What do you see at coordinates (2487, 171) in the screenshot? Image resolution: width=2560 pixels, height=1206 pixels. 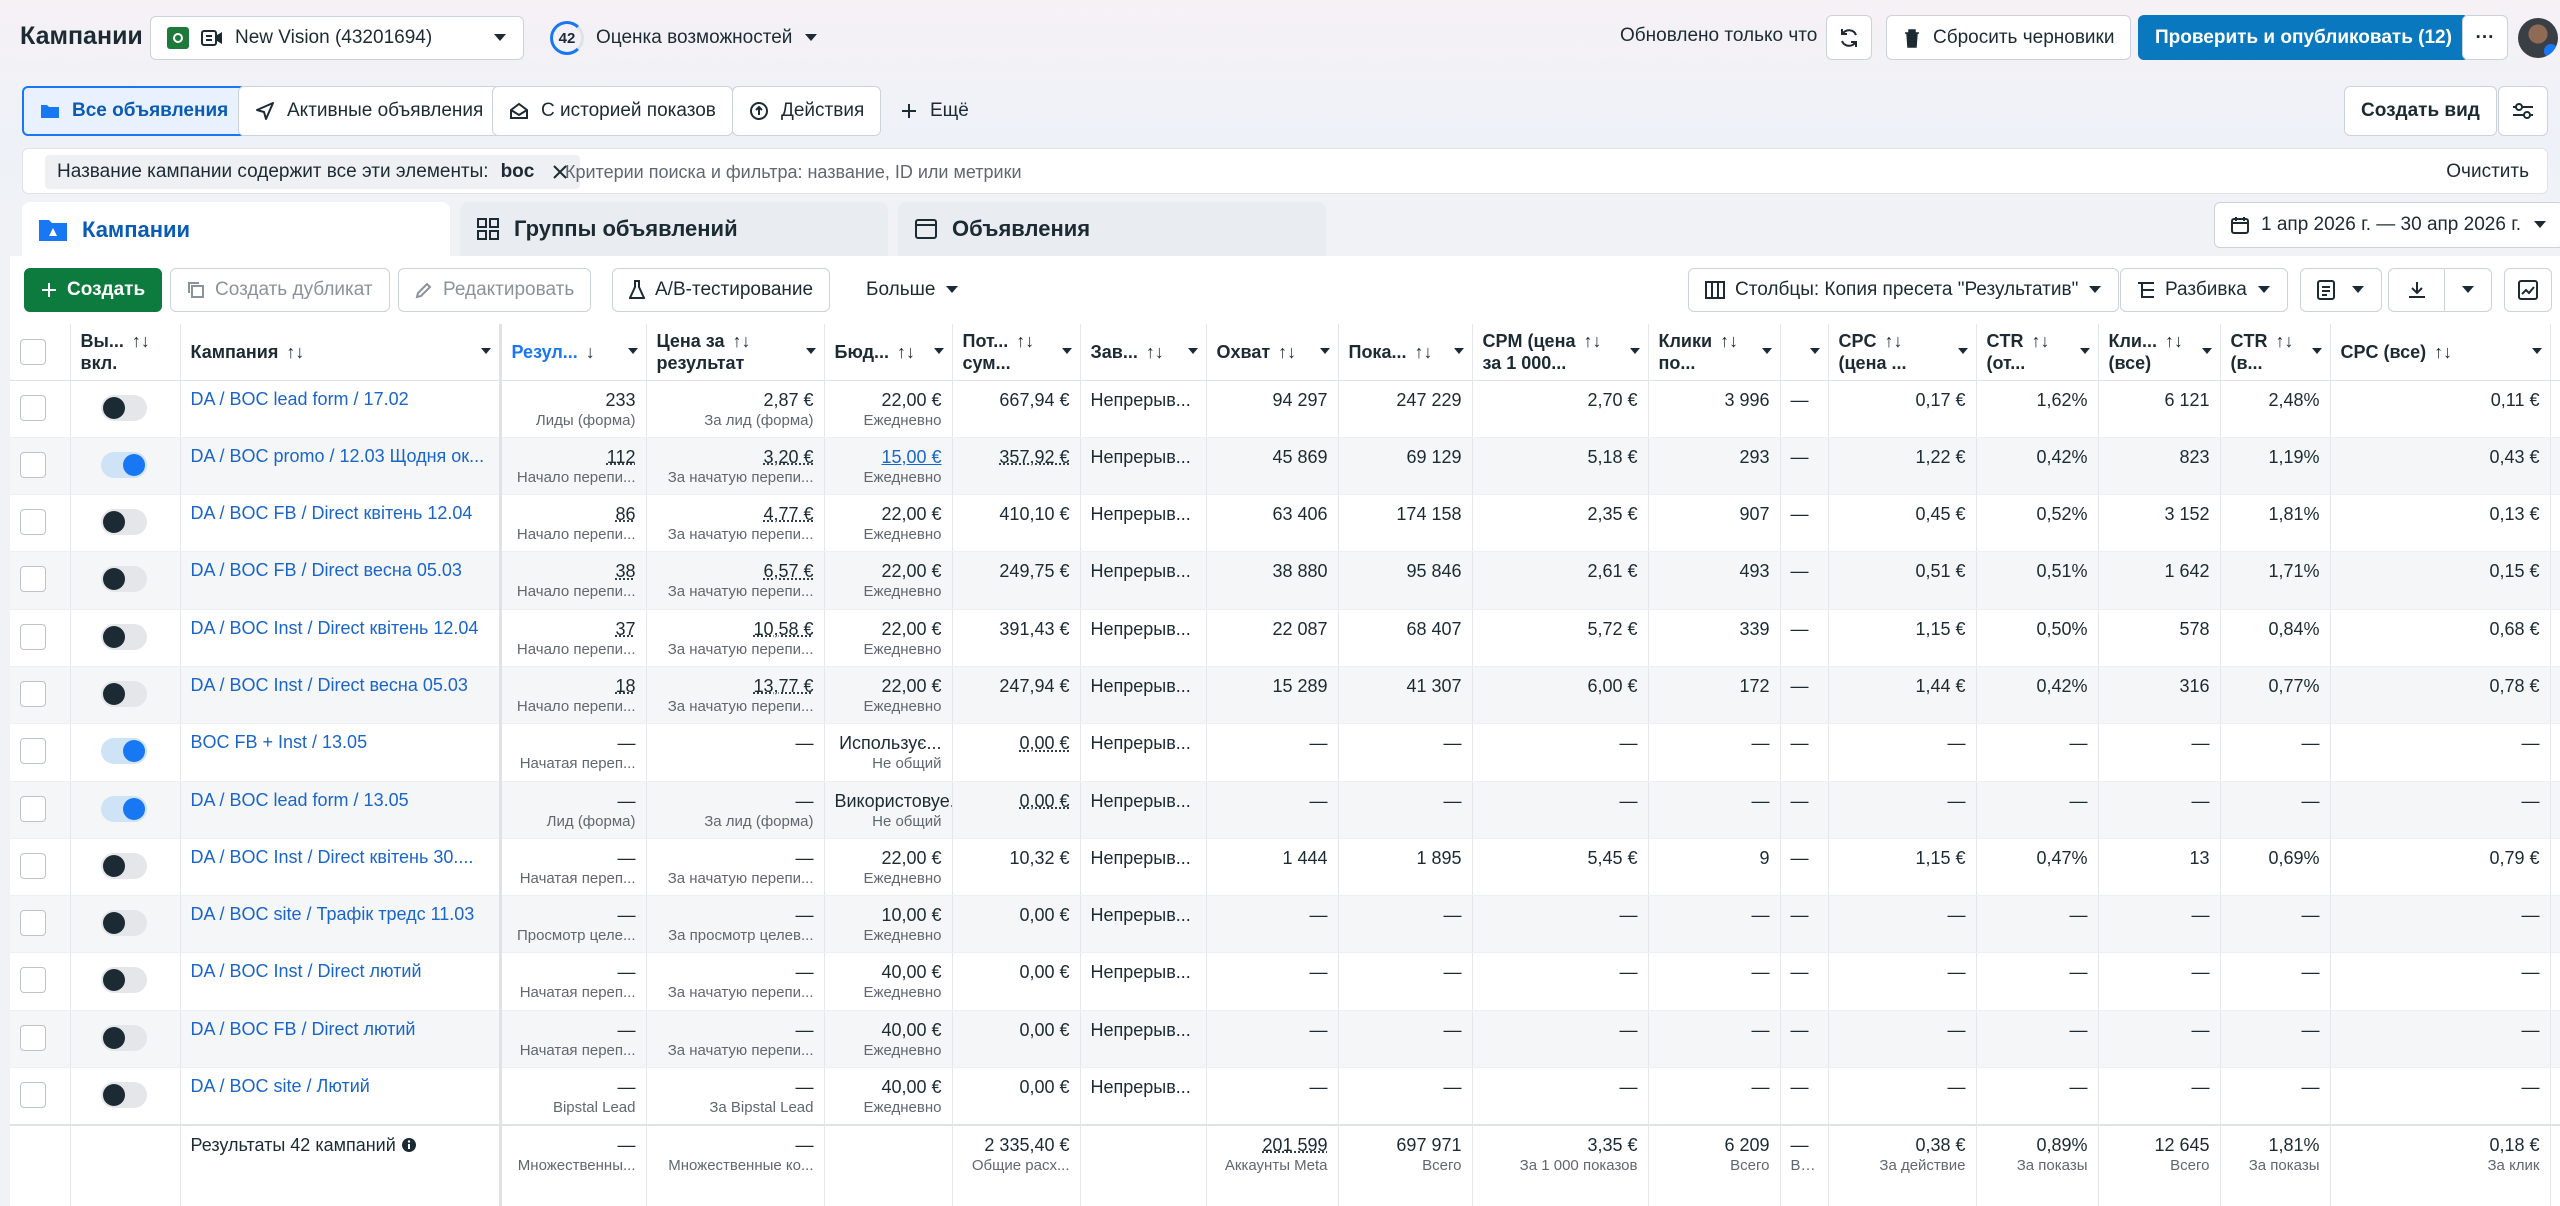 I see `clear-filters-button: Очистить` at bounding box center [2487, 171].